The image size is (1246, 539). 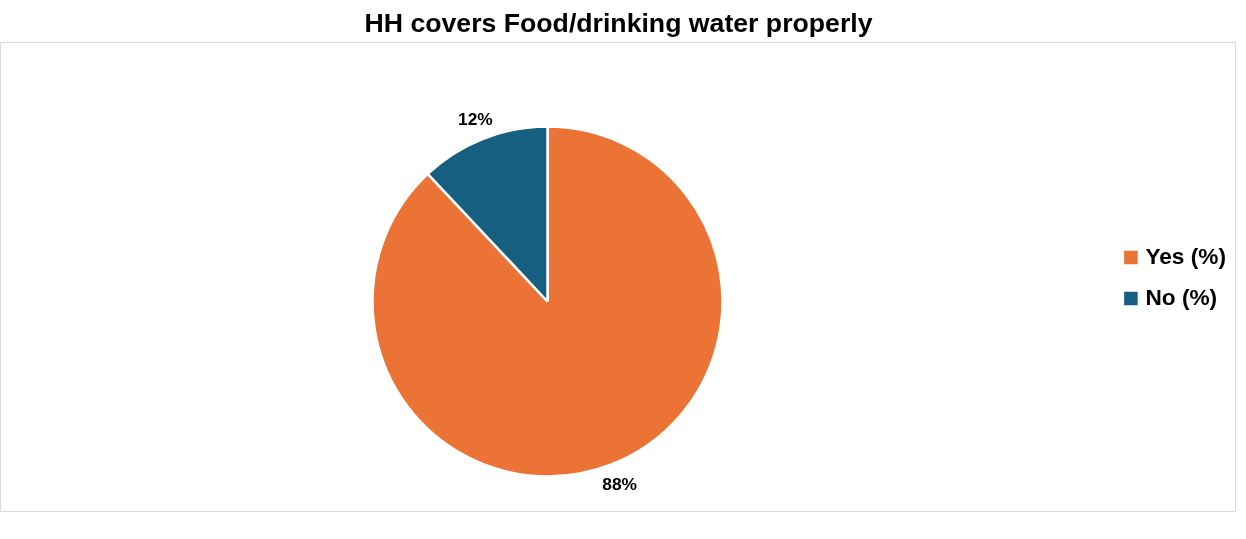 What do you see at coordinates (1185, 256) in the screenshot?
I see `legend-label: Yes (%)` at bounding box center [1185, 256].